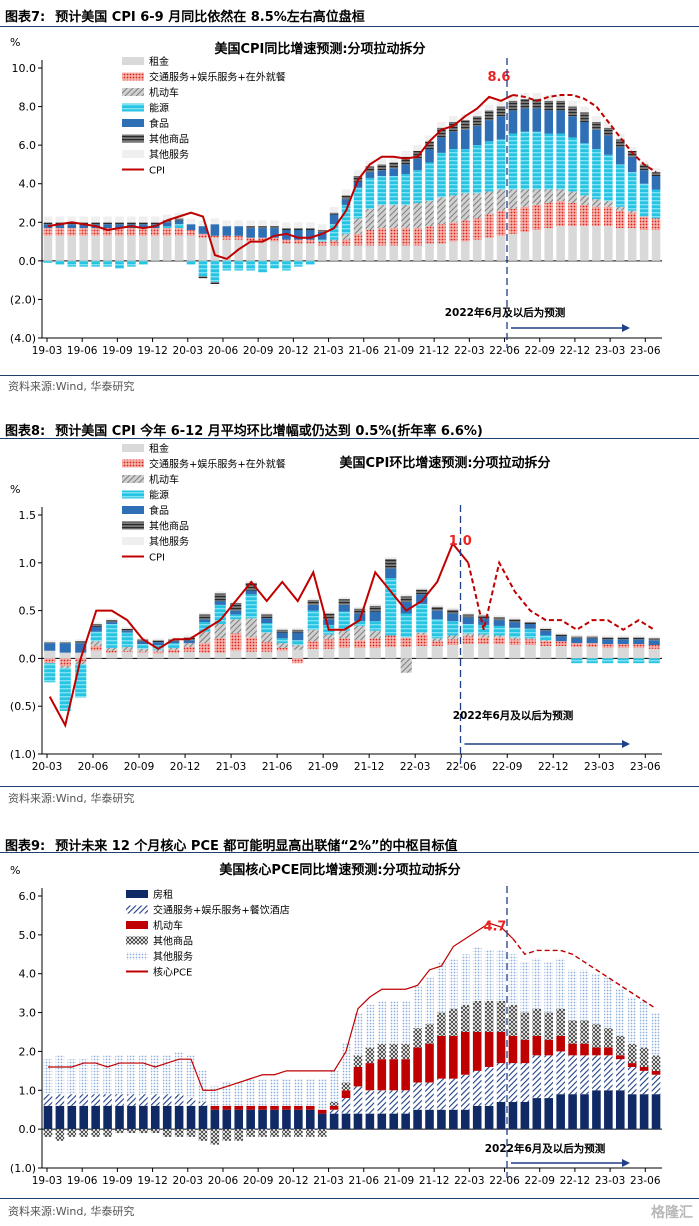 This screenshot has height=1226, width=699. Describe the element at coordinates (169, 139) in the screenshot. I see `legend-label: 其他商品` at that location.